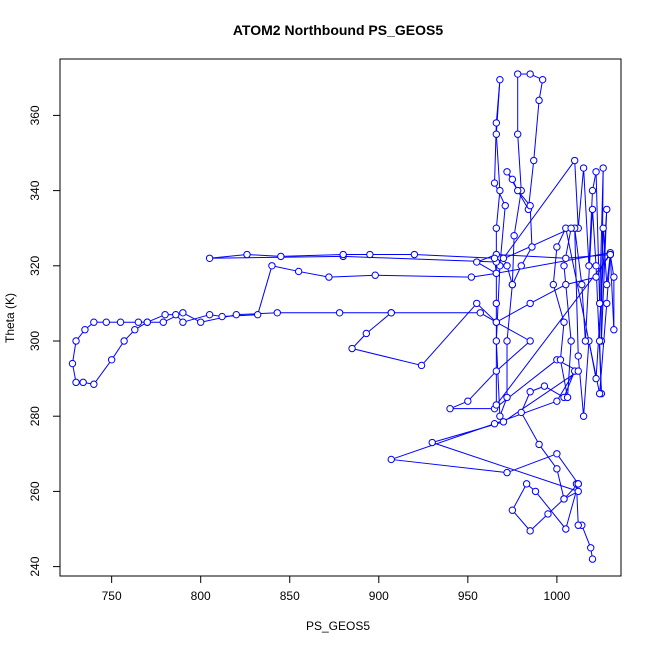  I want to click on y-tick-label: 320, so click(35, 265).